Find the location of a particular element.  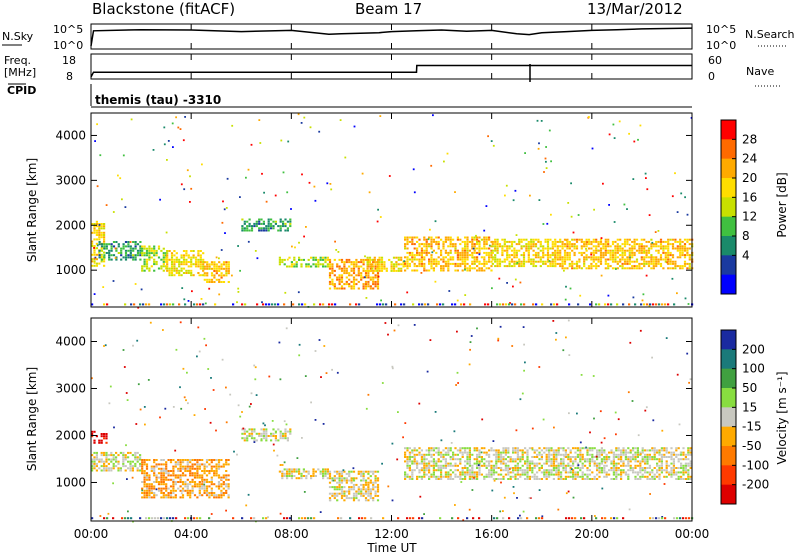

date-title: 13/Mar/2012 is located at coordinates (635, 9).